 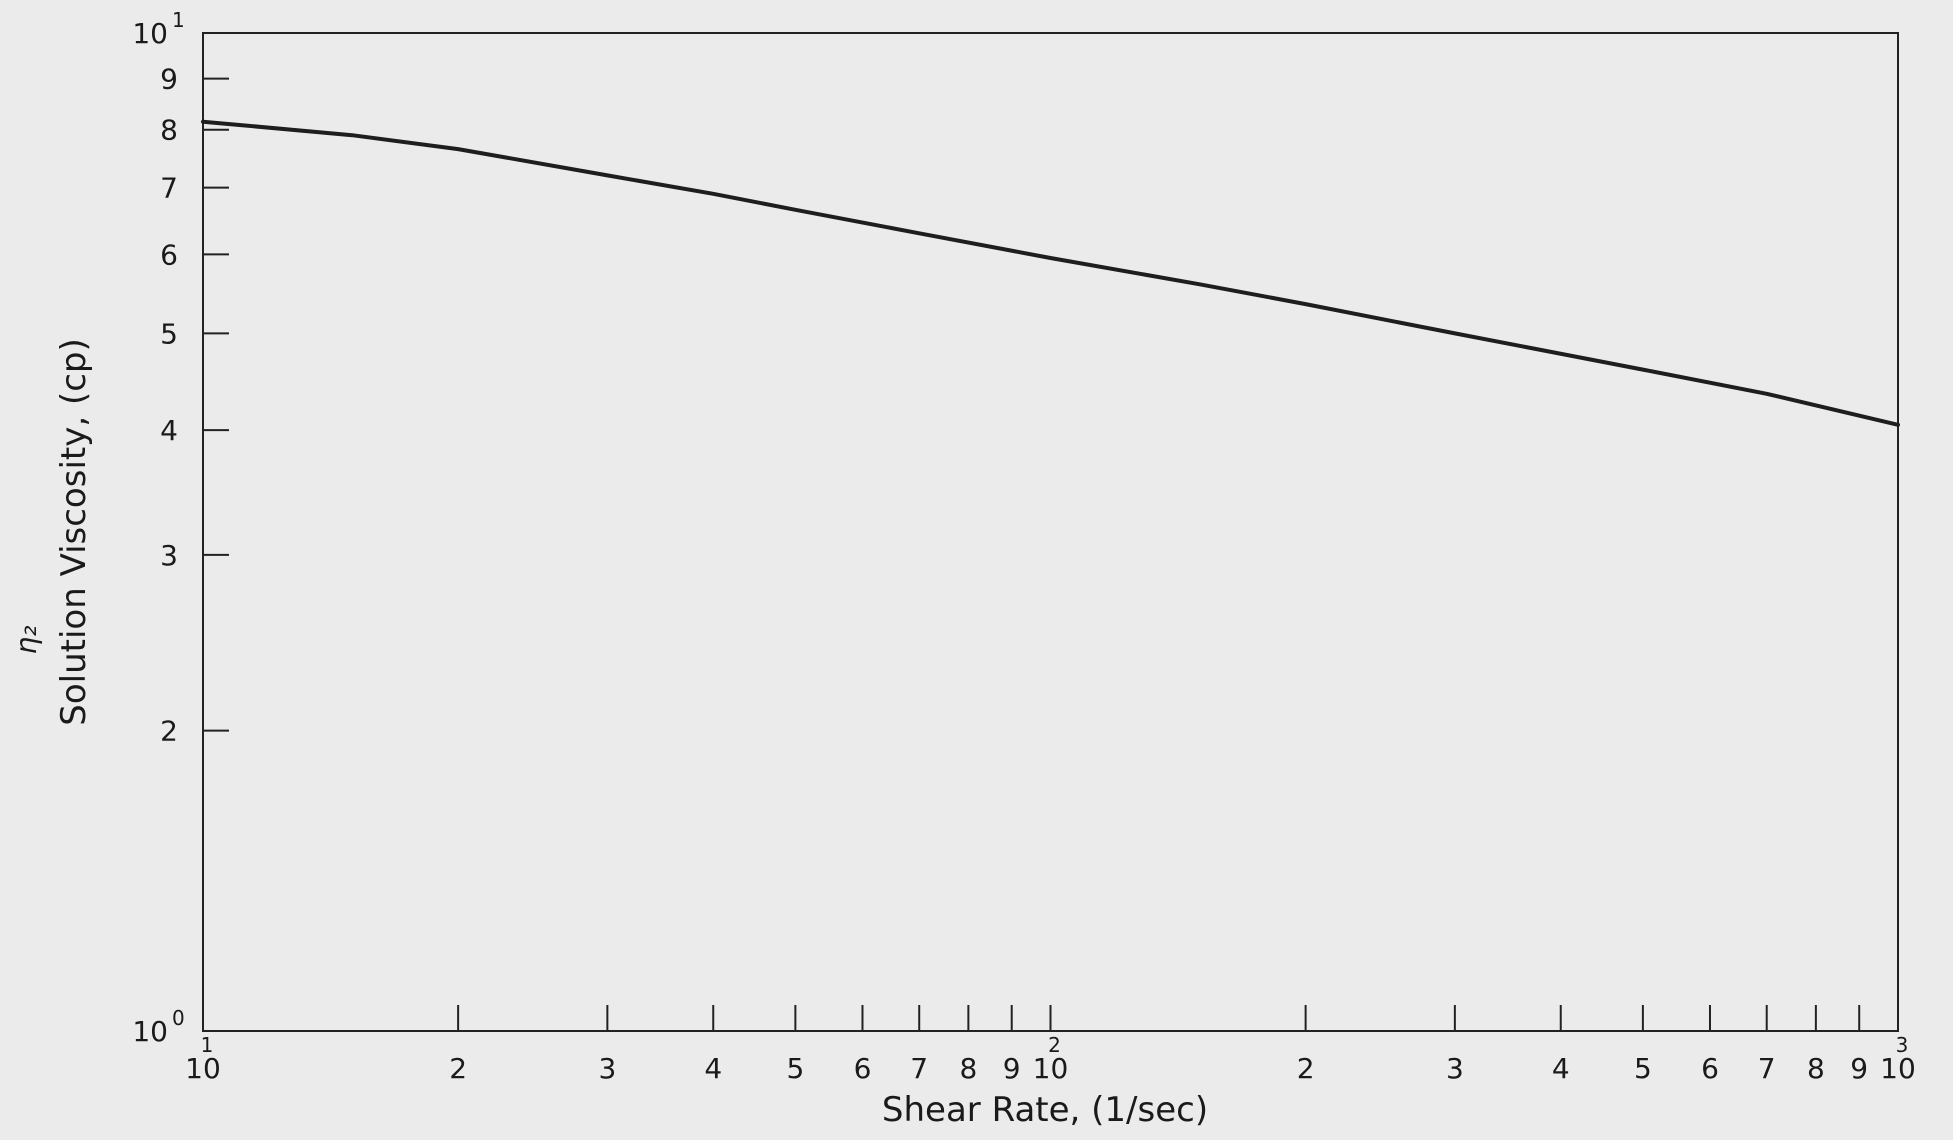 What do you see at coordinates (169, 333) in the screenshot?
I see `y-tick-label: 5` at bounding box center [169, 333].